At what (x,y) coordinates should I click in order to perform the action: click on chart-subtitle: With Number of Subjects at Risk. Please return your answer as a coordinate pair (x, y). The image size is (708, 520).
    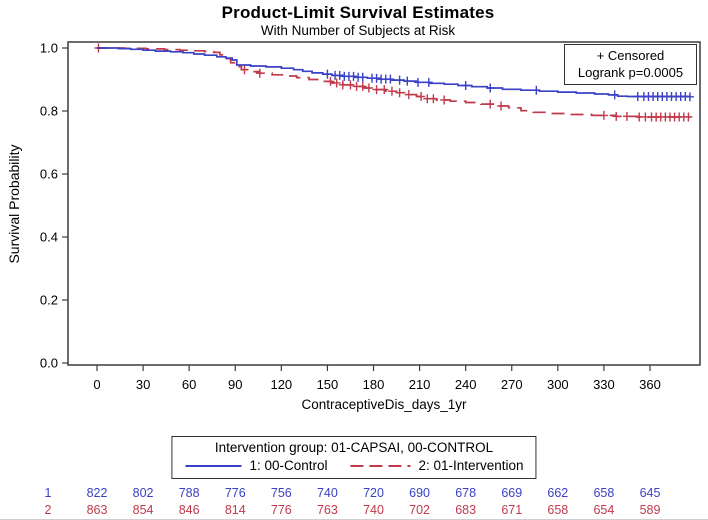
    Looking at the image, I should click on (358, 30).